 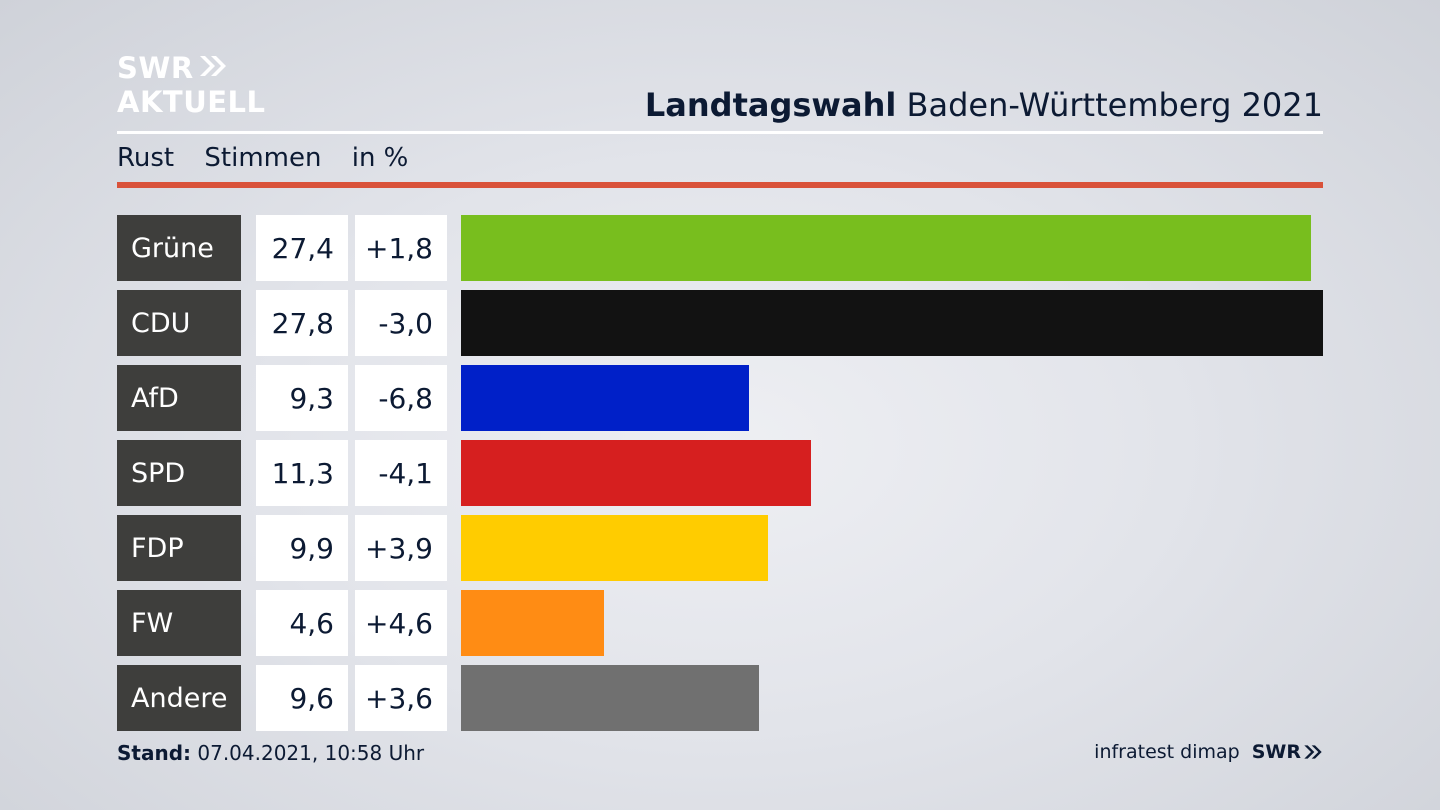 I want to click on vote-share-label: 4,6, so click(x=302, y=623).